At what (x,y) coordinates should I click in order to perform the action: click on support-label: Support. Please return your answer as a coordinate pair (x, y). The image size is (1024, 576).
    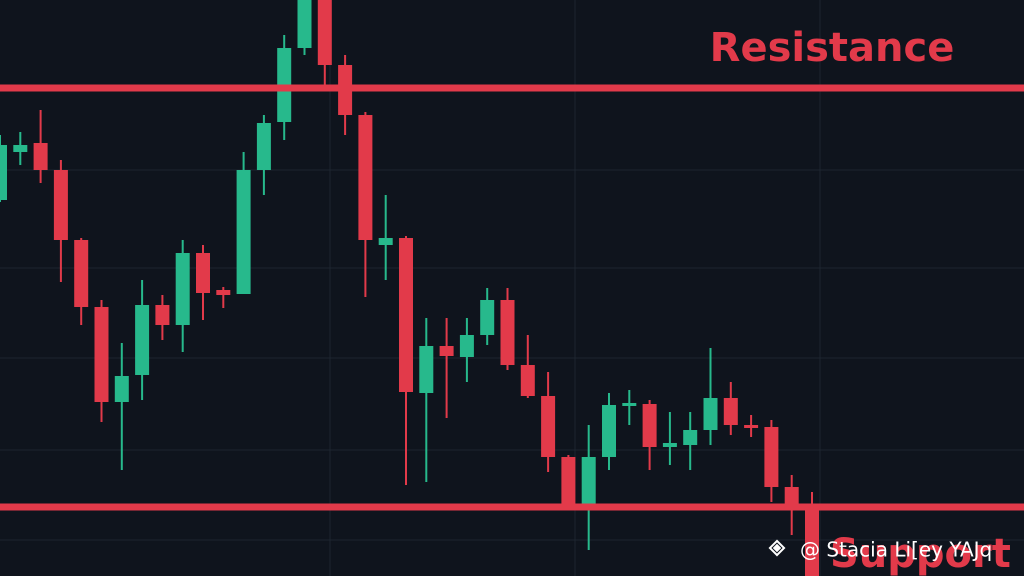
    Looking at the image, I should click on (920, 553).